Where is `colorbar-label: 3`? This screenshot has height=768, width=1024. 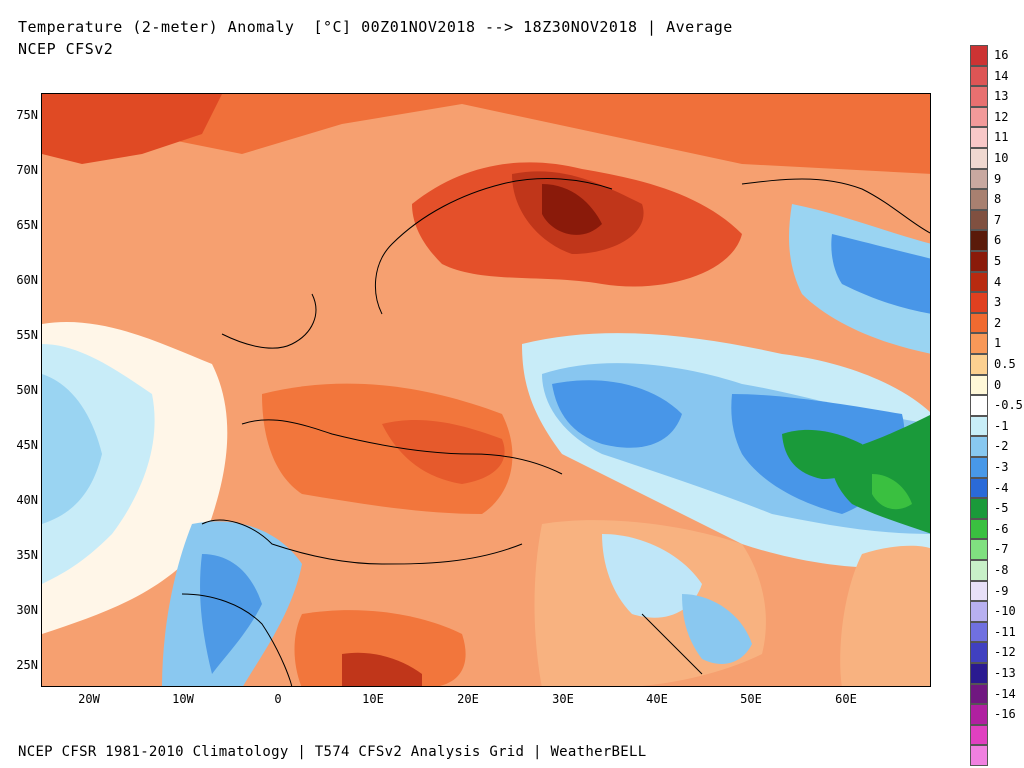 colorbar-label: 3 is located at coordinates (998, 302).